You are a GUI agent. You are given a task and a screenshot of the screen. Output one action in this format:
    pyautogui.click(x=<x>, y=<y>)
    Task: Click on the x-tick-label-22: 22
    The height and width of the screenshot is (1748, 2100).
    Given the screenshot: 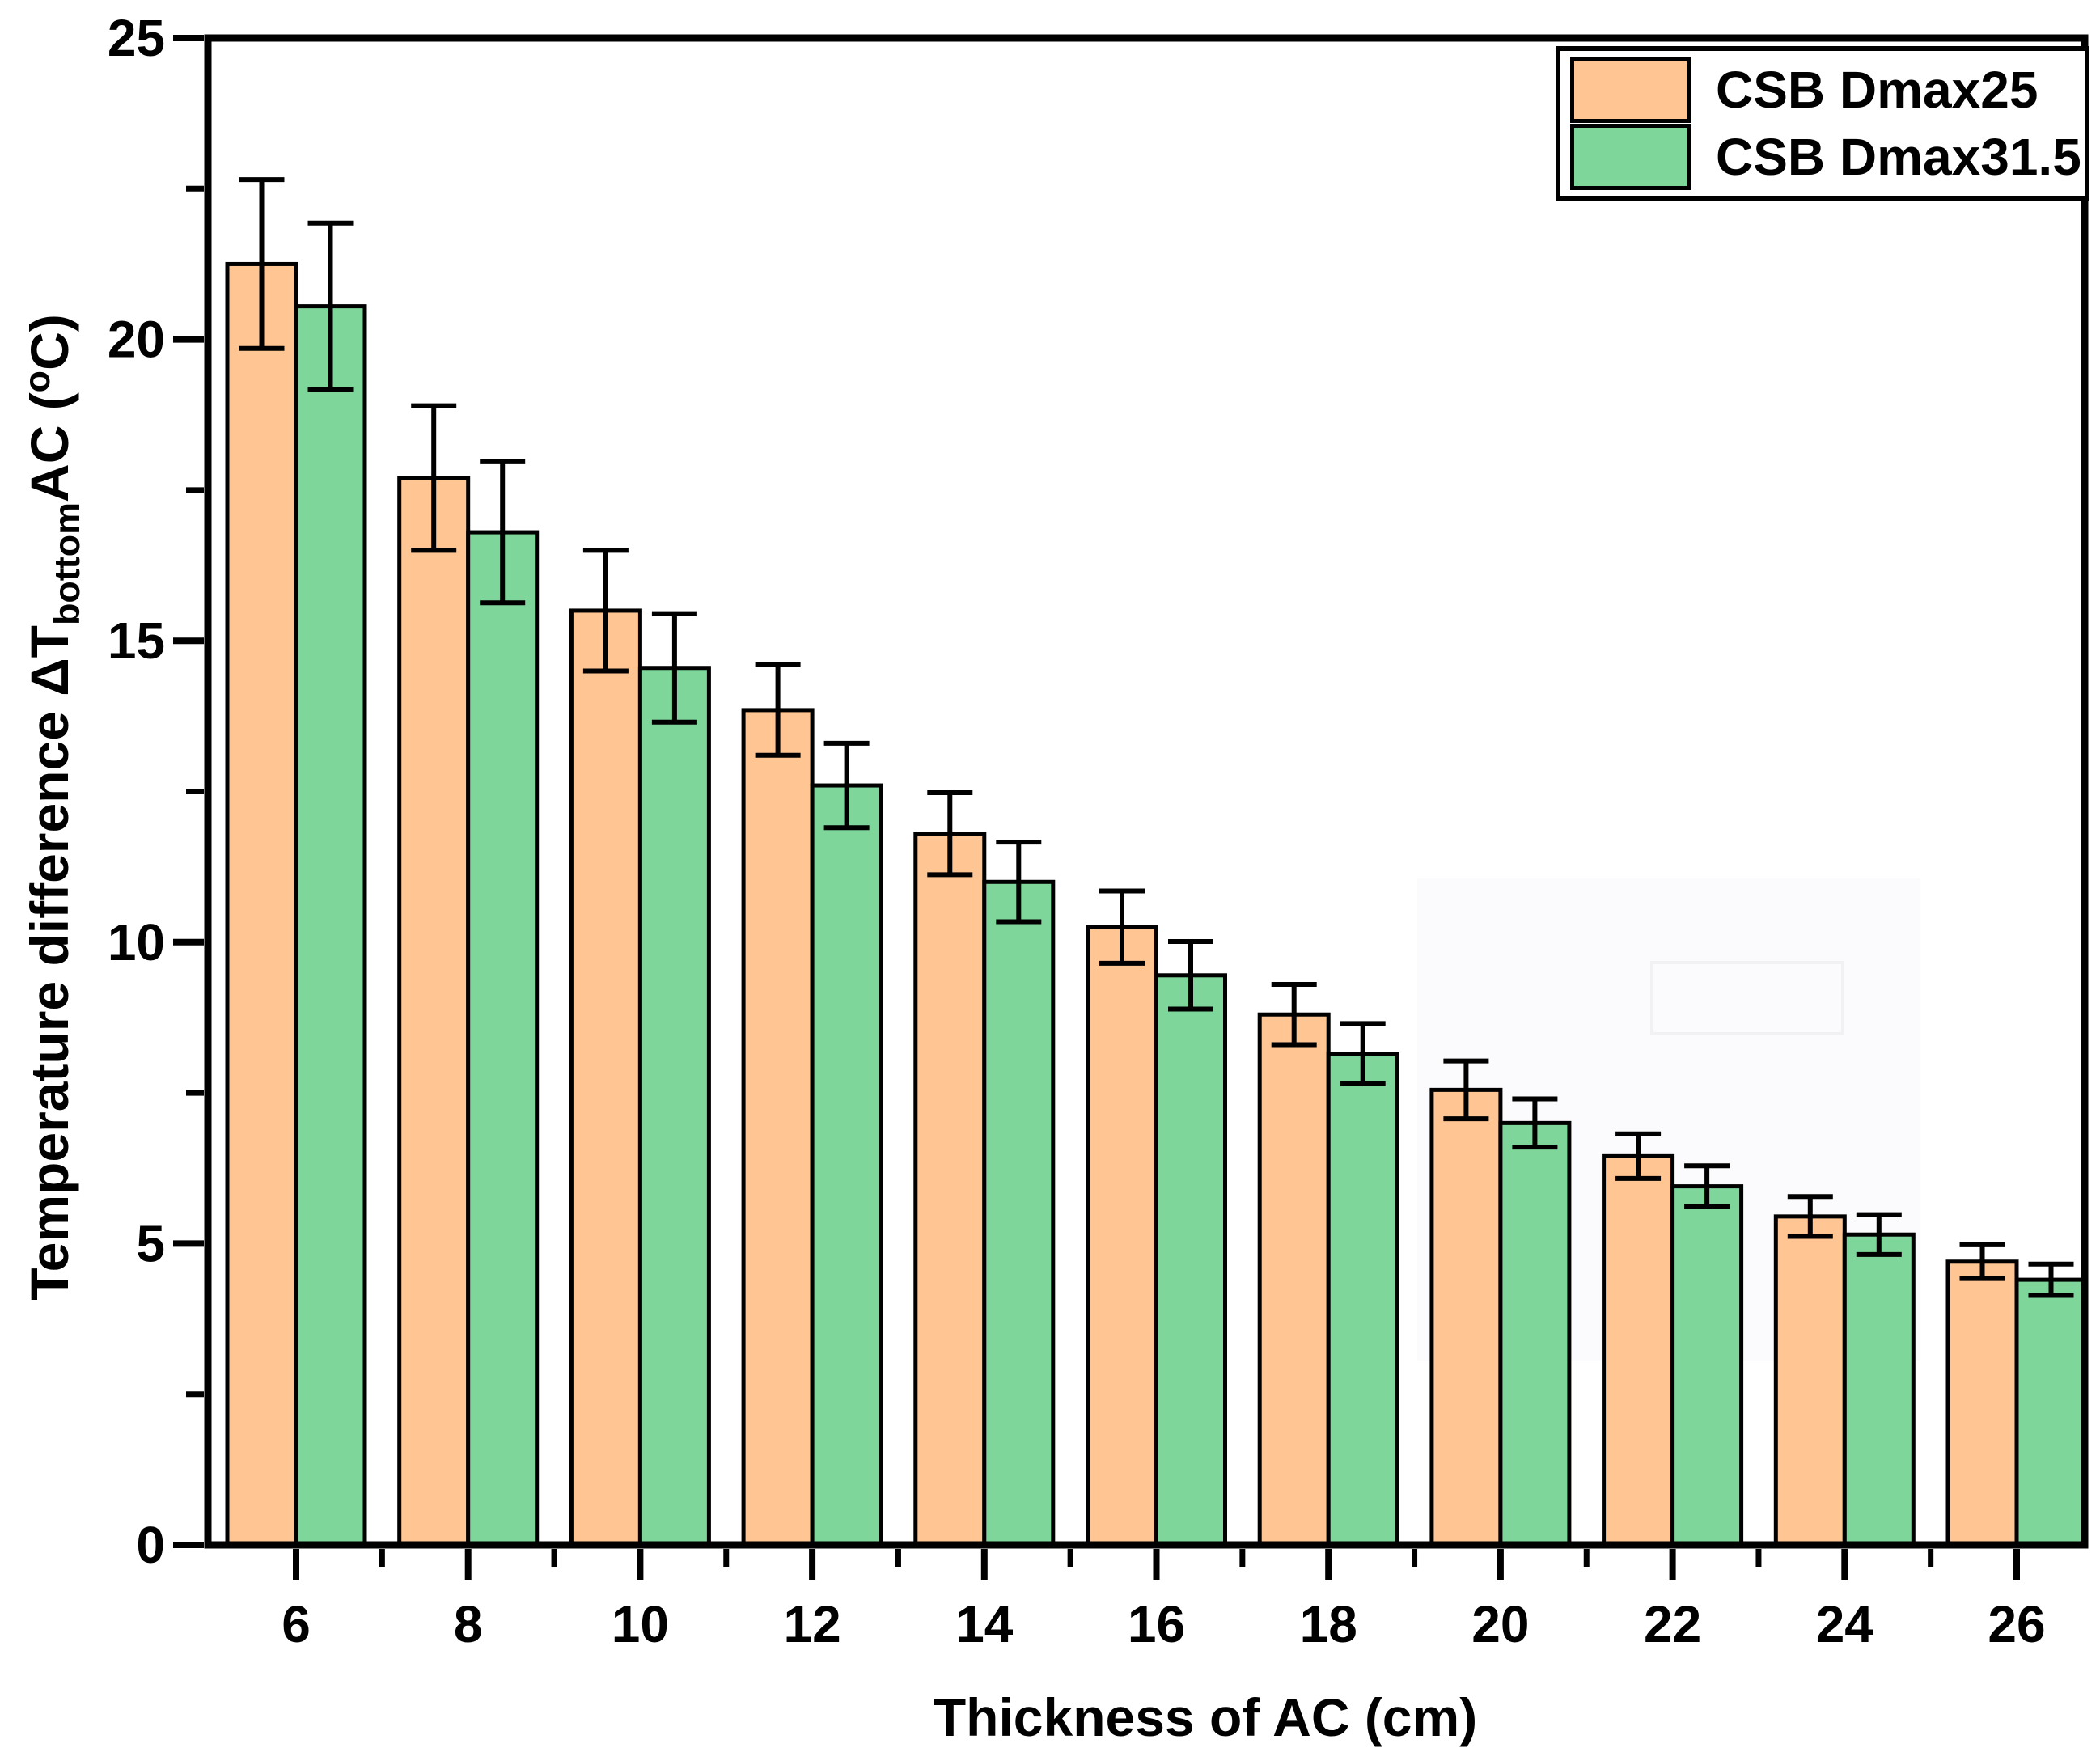 What is the action you would take?
    pyautogui.click(x=1673, y=1624)
    